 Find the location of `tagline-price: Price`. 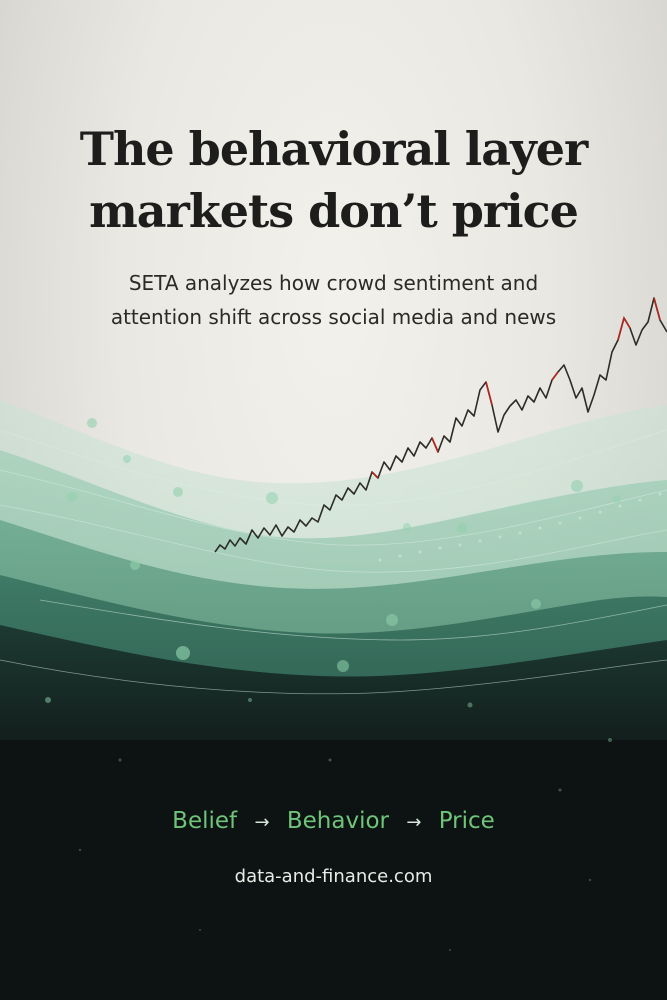

tagline-price: Price is located at coordinates (466, 821).